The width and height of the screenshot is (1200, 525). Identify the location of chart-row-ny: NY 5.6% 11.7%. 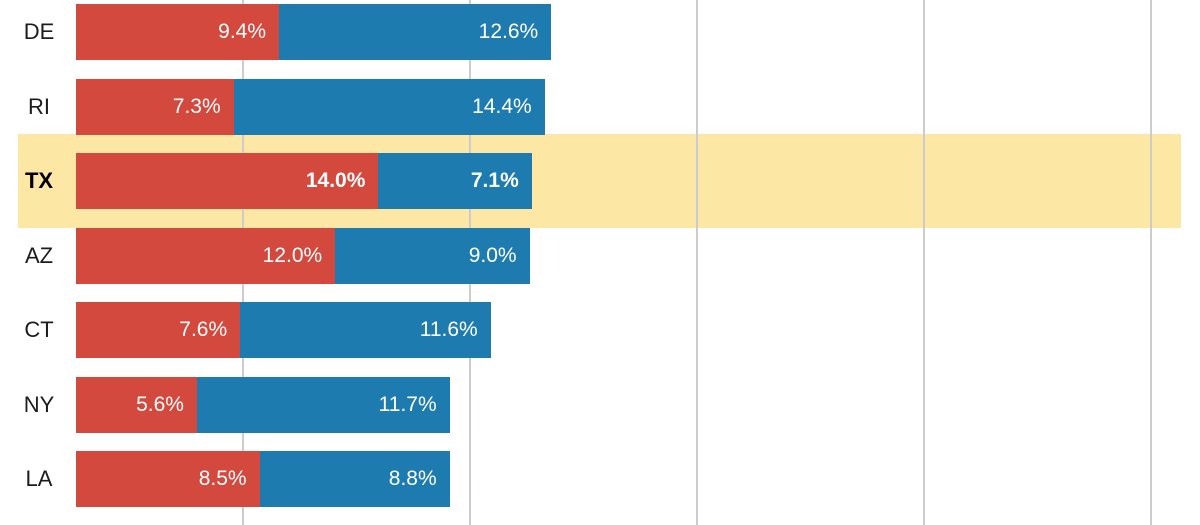
(600, 404).